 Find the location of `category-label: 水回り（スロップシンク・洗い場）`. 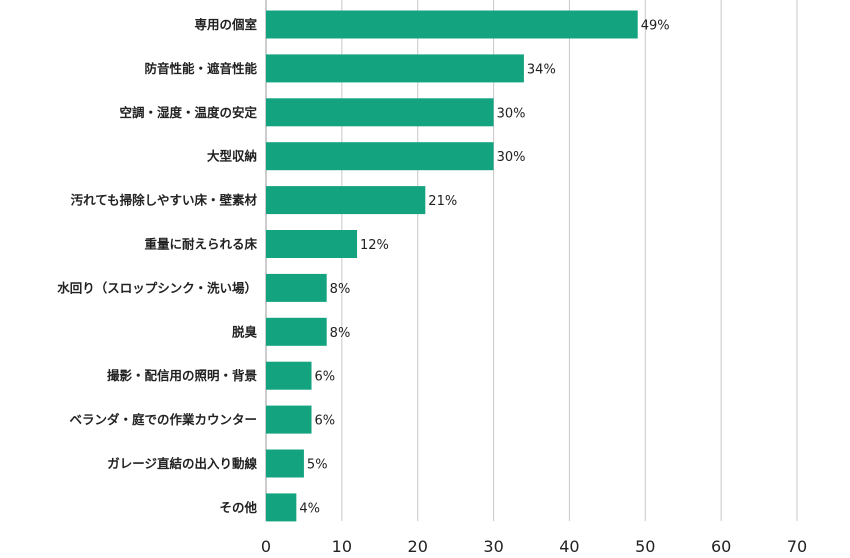

category-label: 水回り（スロップシンク・洗い場） is located at coordinates (157, 287).